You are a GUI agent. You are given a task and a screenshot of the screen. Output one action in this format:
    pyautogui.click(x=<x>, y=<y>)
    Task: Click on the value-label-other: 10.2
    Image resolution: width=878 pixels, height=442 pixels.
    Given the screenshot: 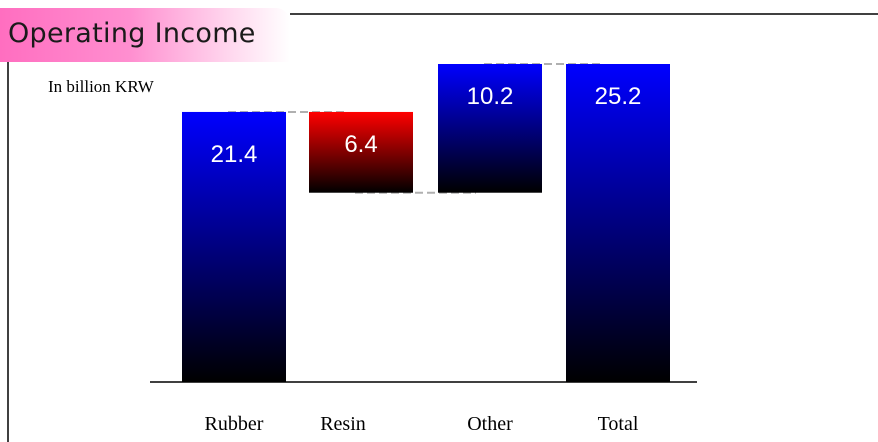 What is the action you would take?
    pyautogui.click(x=490, y=96)
    